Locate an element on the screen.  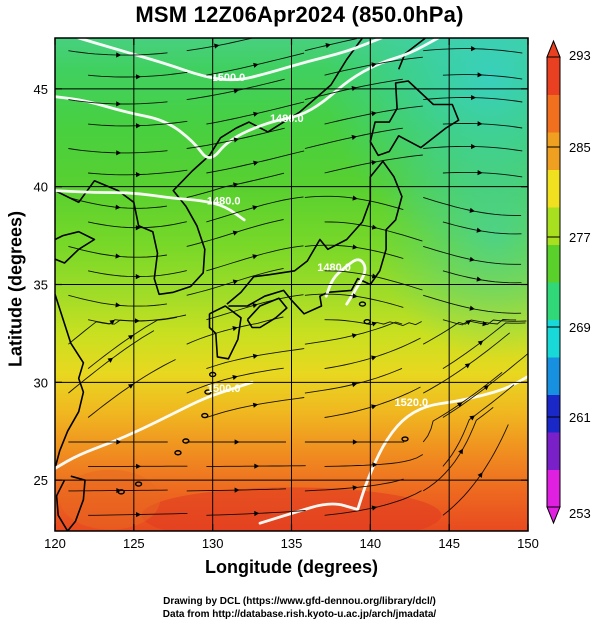
contour-1520-southeast is located at coordinates (442, 443).